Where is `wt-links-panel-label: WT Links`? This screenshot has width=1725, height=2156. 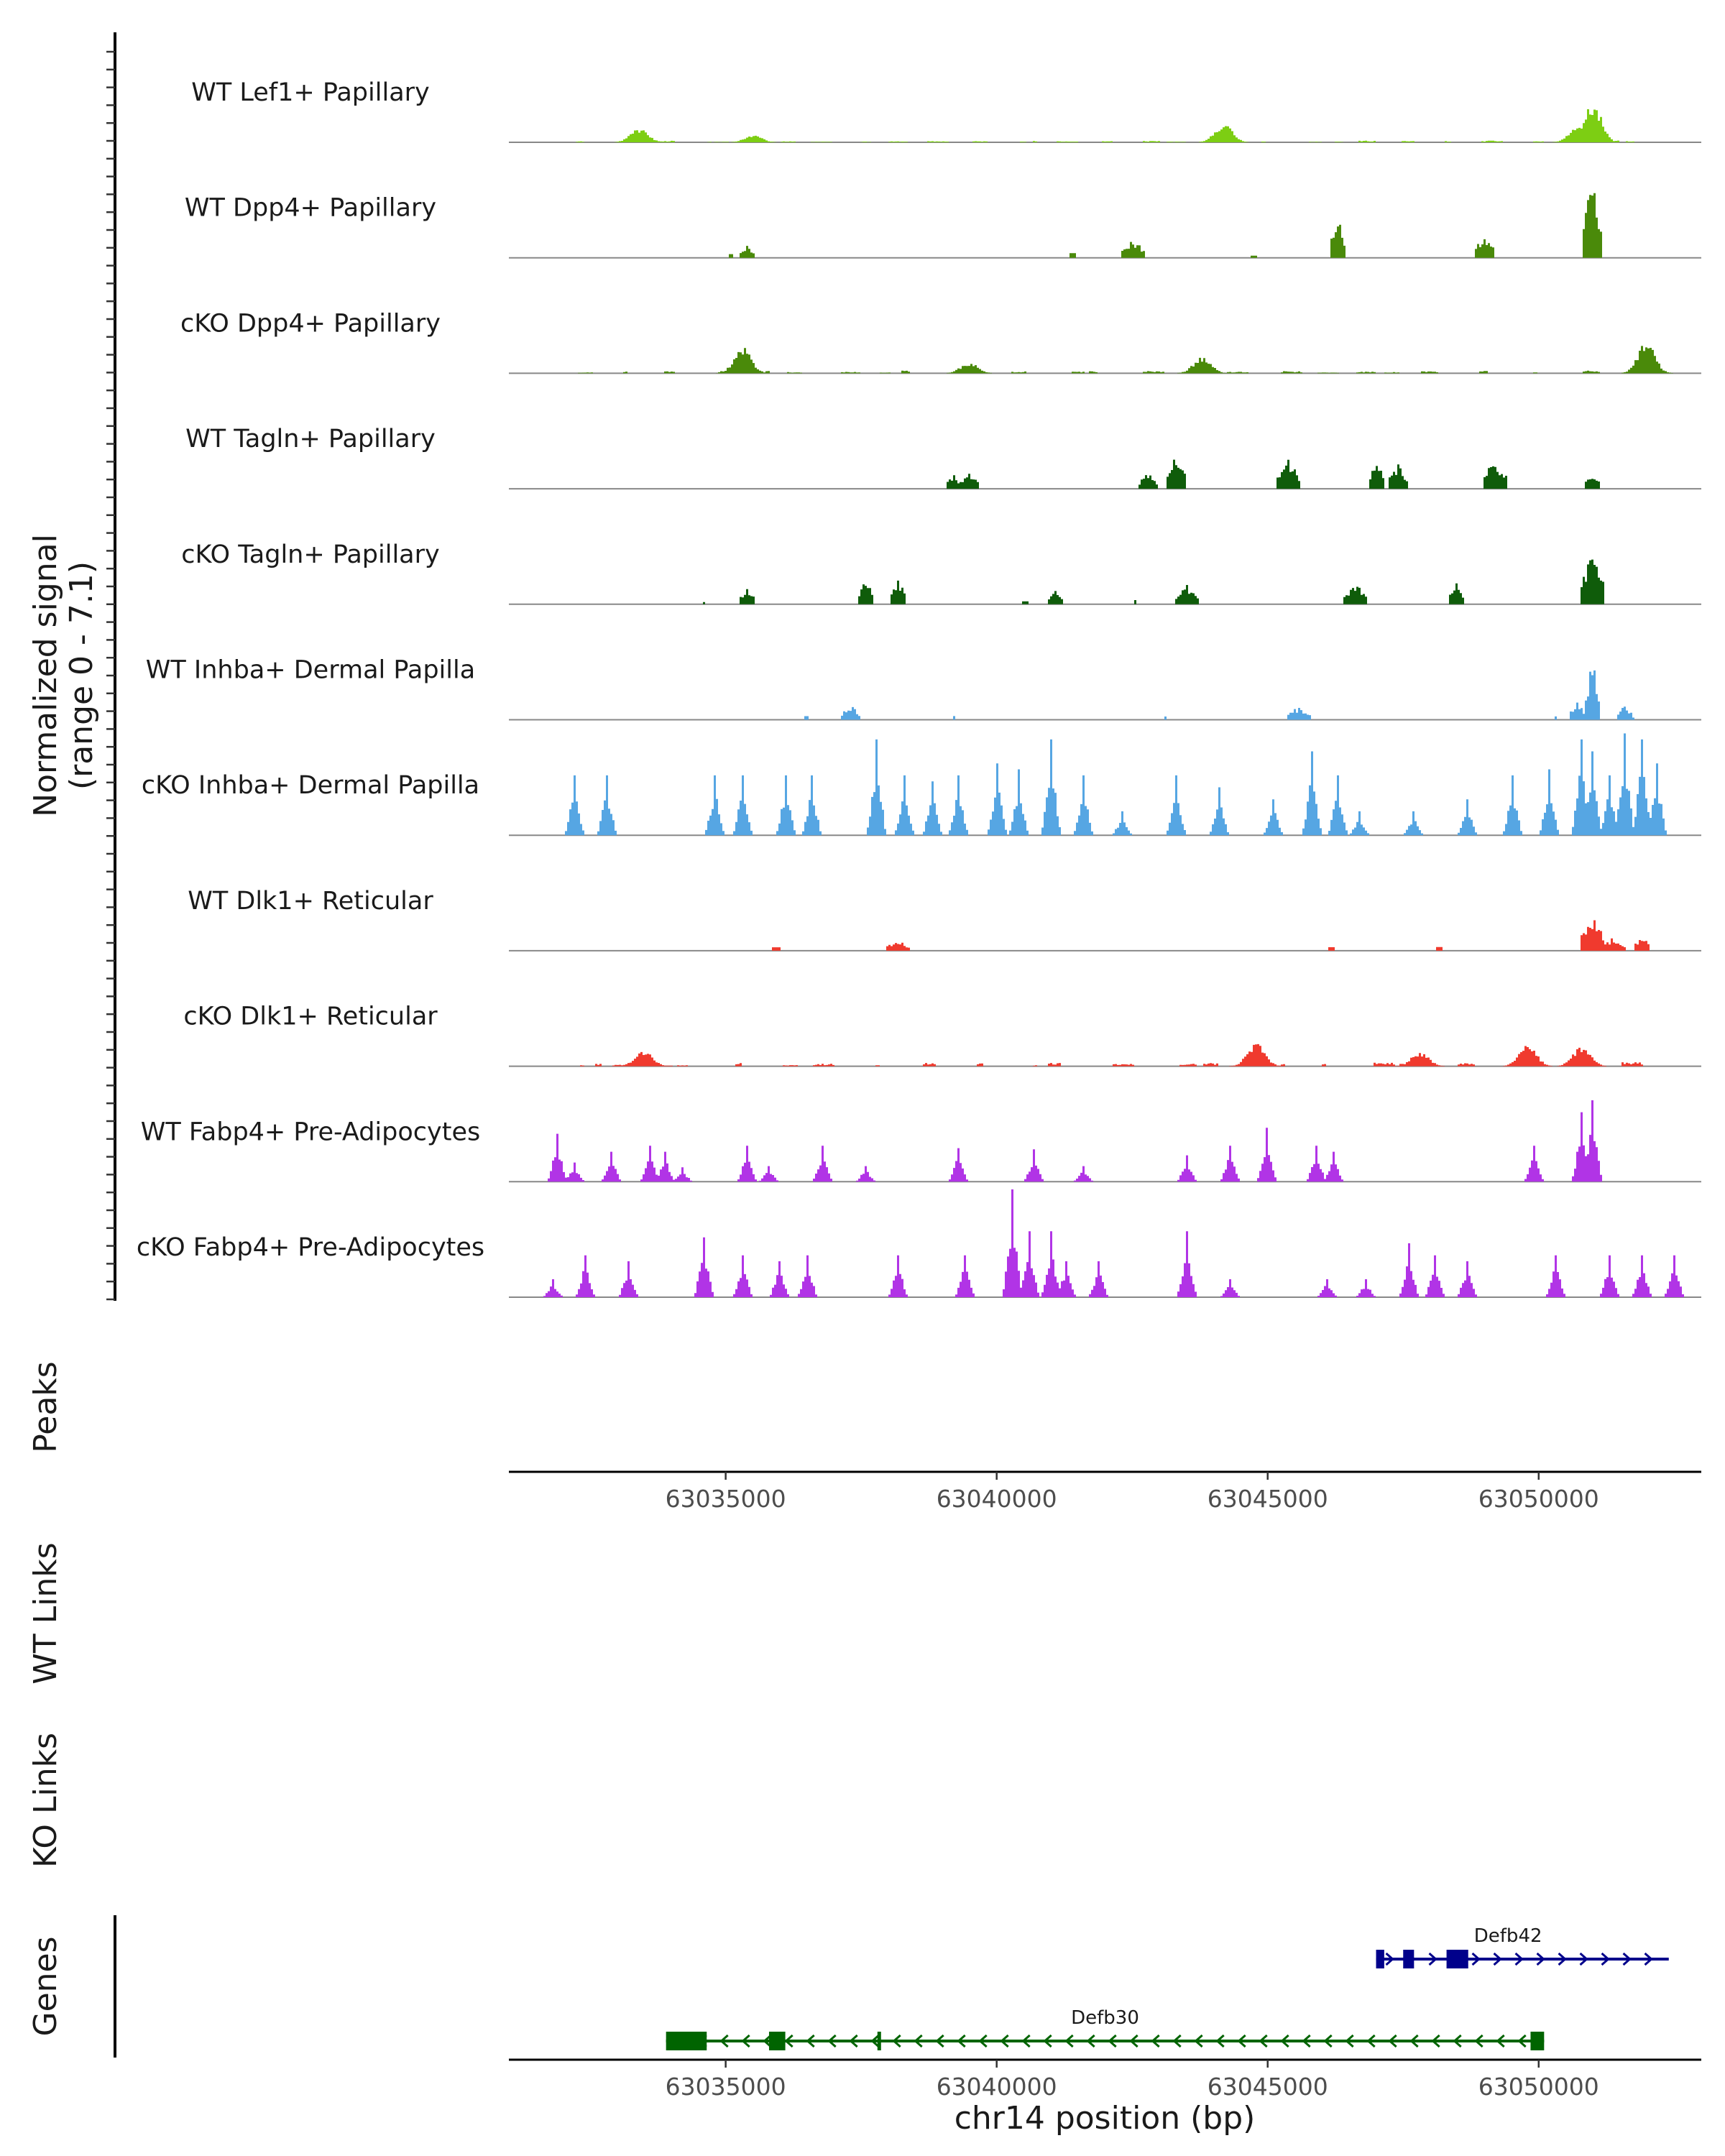 wt-links-panel-label: WT Links is located at coordinates (45, 1613).